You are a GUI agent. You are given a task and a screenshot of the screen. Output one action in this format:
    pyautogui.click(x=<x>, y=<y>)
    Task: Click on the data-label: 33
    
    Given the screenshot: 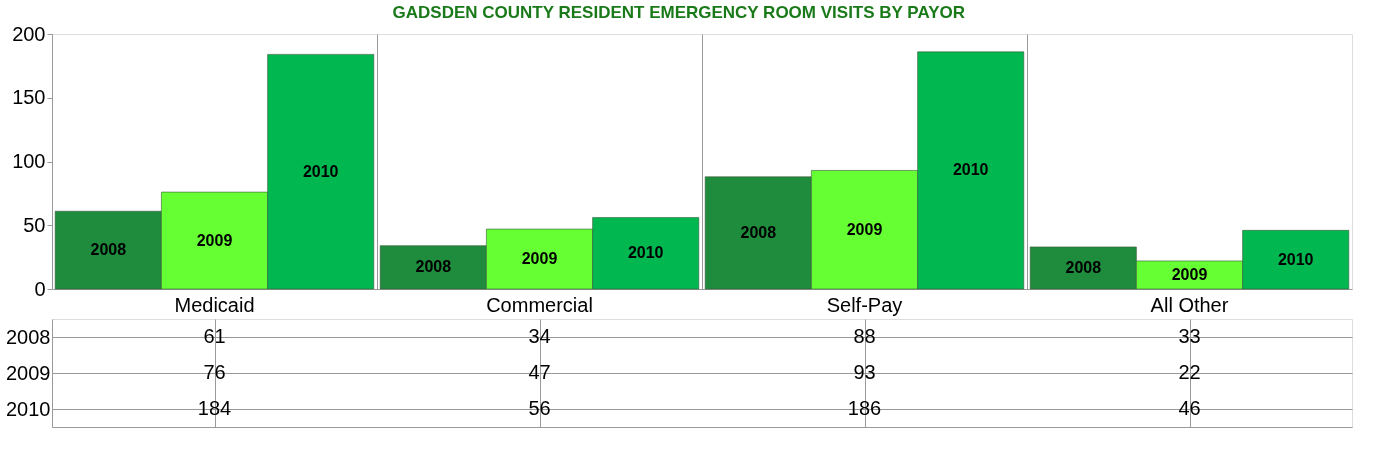 What is the action you would take?
    pyautogui.click(x=1189, y=336)
    